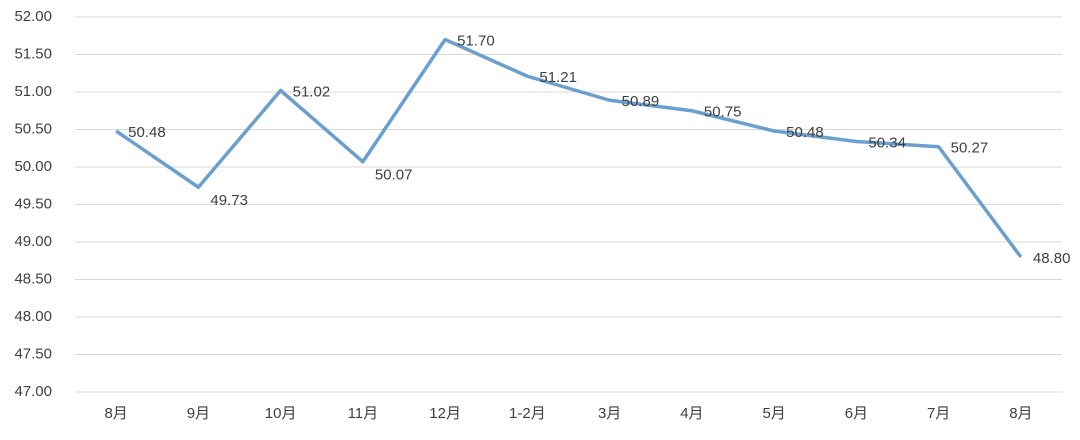 Image resolution: width=1080 pixels, height=440 pixels. I want to click on data-label: 50.75, so click(723, 112).